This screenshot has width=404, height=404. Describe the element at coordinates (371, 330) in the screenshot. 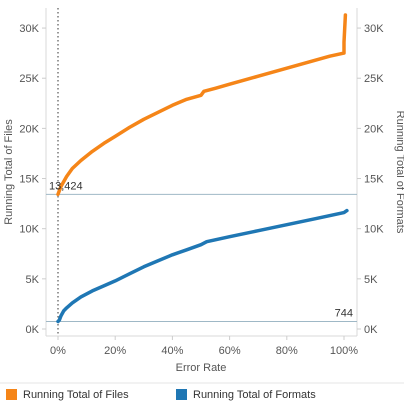

I see `y-tick-label-right: 0K` at that location.